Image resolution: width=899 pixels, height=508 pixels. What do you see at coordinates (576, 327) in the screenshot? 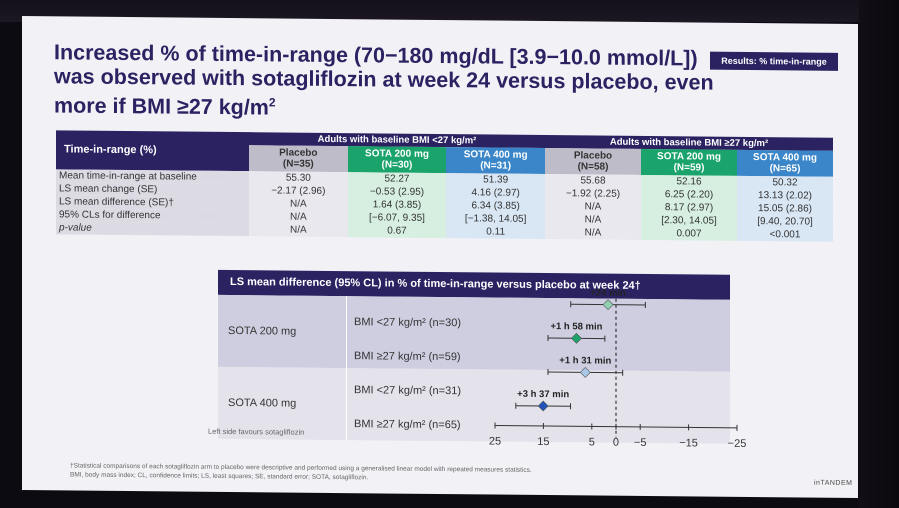
I see `estimate-annotation: +1 h 58 min` at bounding box center [576, 327].